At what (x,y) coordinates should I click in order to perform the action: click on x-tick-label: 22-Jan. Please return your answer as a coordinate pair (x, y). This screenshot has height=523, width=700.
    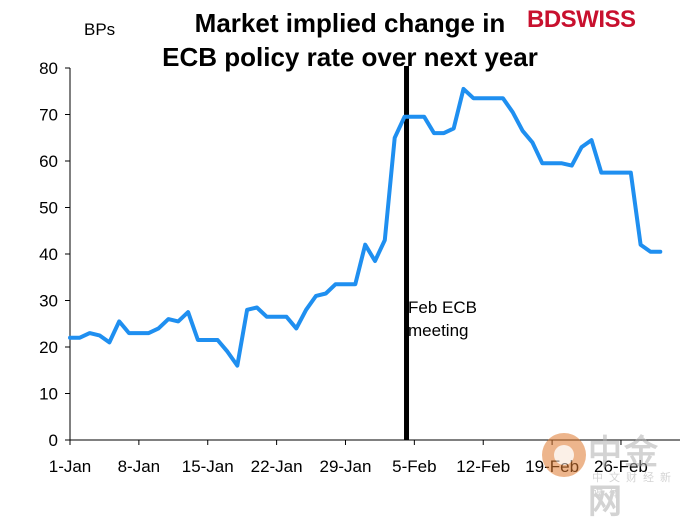
    Looking at the image, I should click on (277, 466).